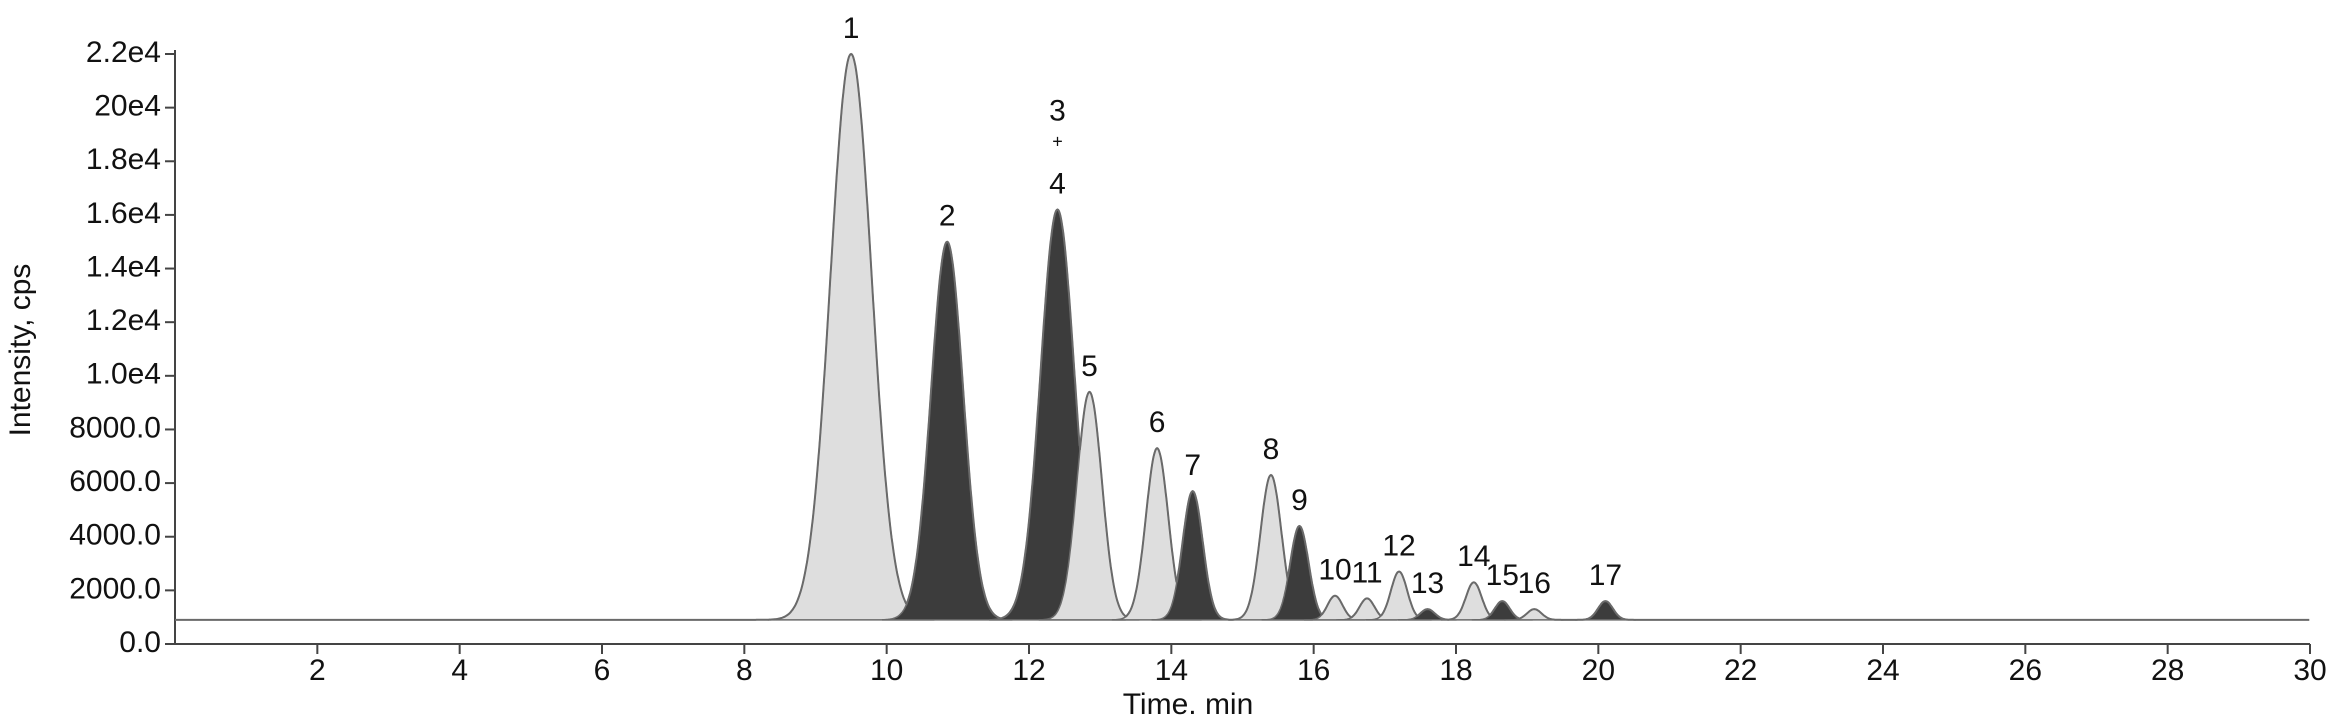 This screenshot has width=2332, height=728. Describe the element at coordinates (1192, 465) in the screenshot. I see `peak-label: 7` at that location.